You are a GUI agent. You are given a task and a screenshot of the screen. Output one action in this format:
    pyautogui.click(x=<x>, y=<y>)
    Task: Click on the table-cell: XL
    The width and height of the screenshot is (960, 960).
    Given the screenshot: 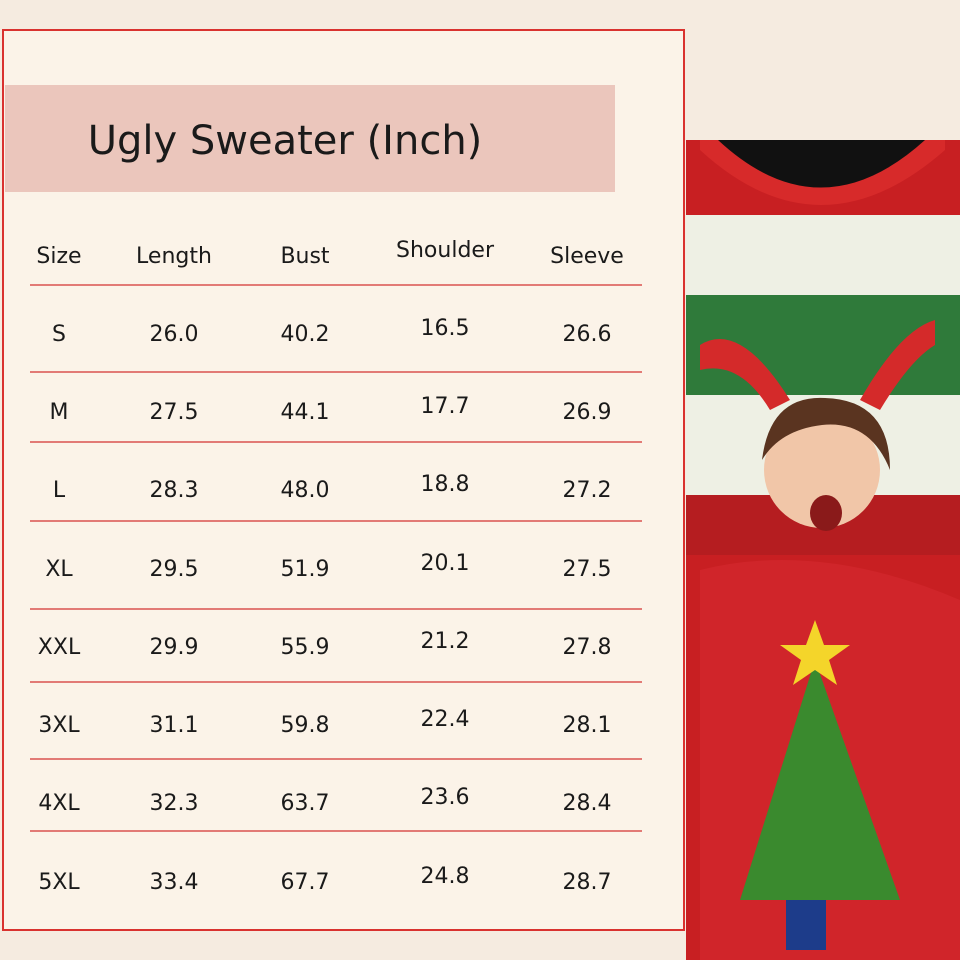 What is the action you would take?
    pyautogui.click(x=59, y=569)
    